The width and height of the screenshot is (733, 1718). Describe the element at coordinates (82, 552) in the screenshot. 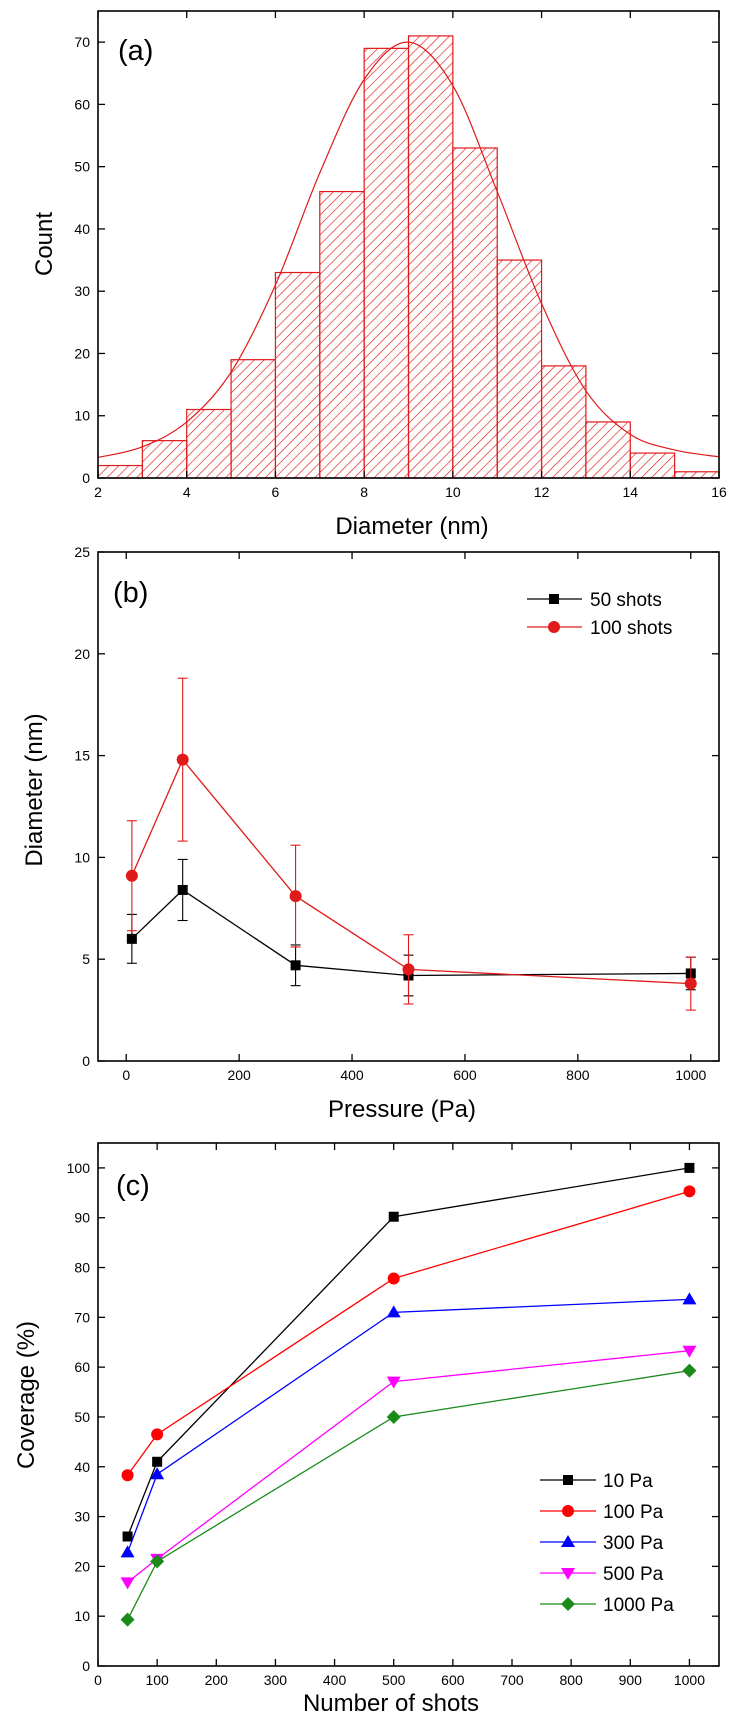

I see `y-tick-label-b: 25` at that location.